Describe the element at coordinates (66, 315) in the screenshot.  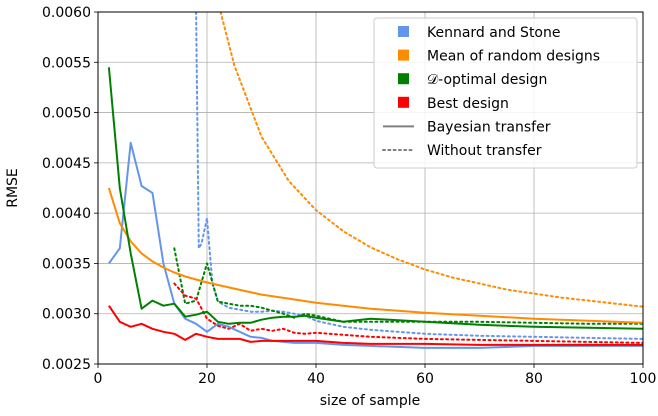
I see `y-tick-label: 0.0030` at that location.